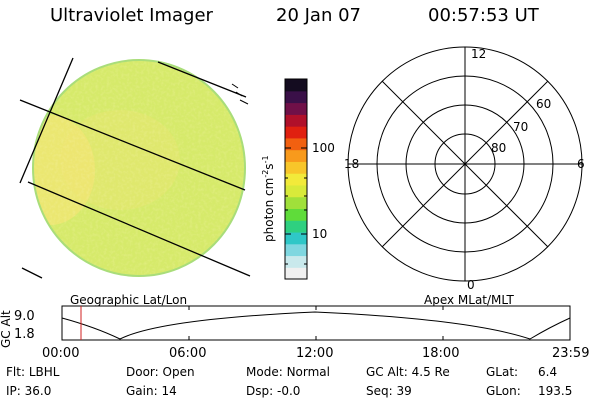  Describe the element at coordinates (502, 372) in the screenshot. I see `status-glat: GLat:` at that location.